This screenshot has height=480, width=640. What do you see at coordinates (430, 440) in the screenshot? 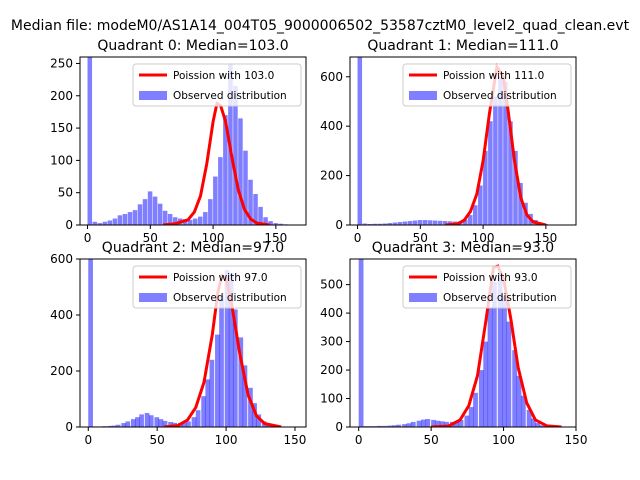
I see `x-tick-label: 50` at bounding box center [430, 440].